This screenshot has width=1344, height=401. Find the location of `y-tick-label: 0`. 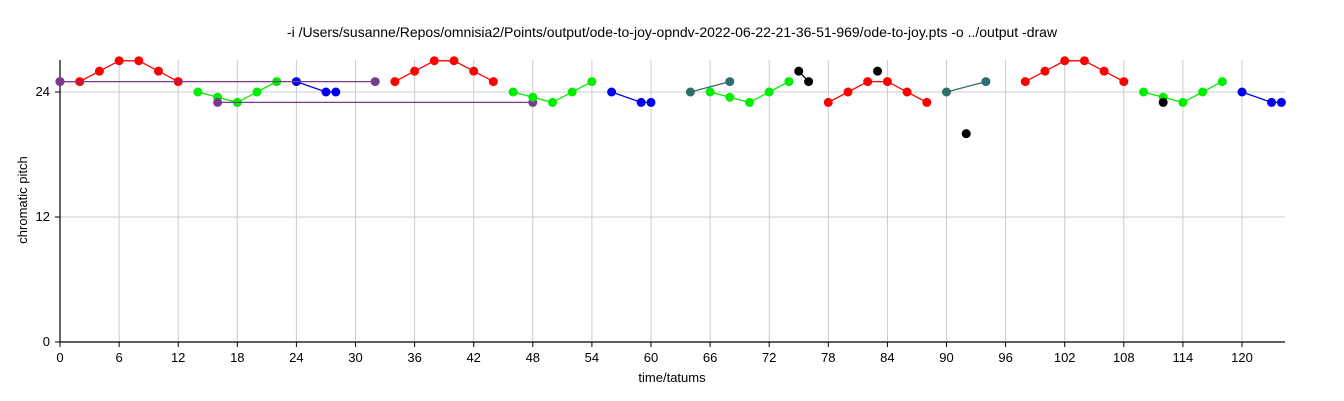

y-tick-label: 0 is located at coordinates (46, 341).